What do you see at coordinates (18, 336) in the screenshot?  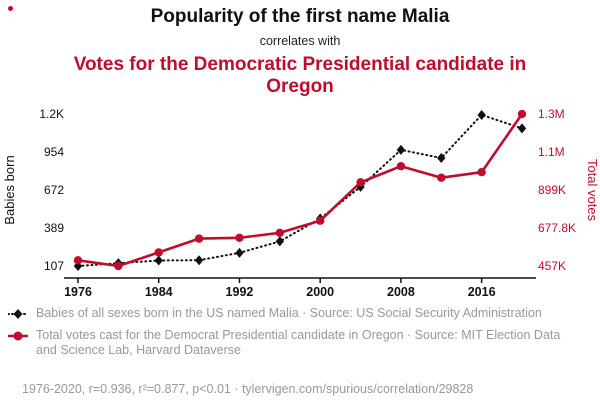 I see `circle-marker-icon` at bounding box center [18, 336].